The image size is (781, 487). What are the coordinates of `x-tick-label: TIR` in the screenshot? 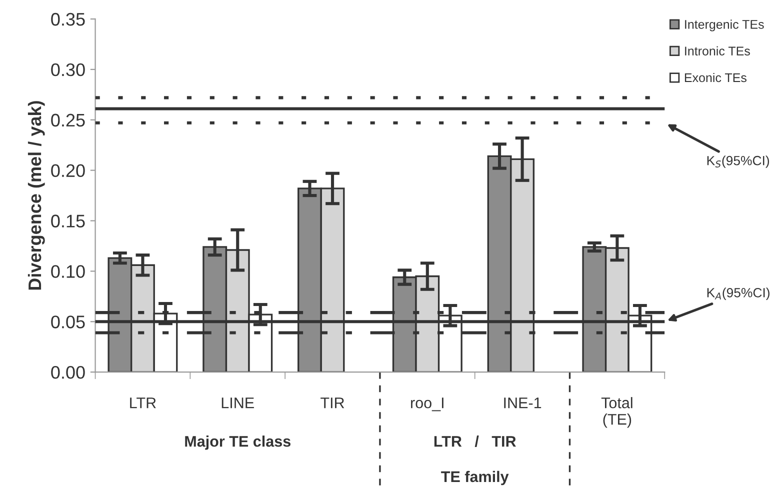 It's located at (332, 403).